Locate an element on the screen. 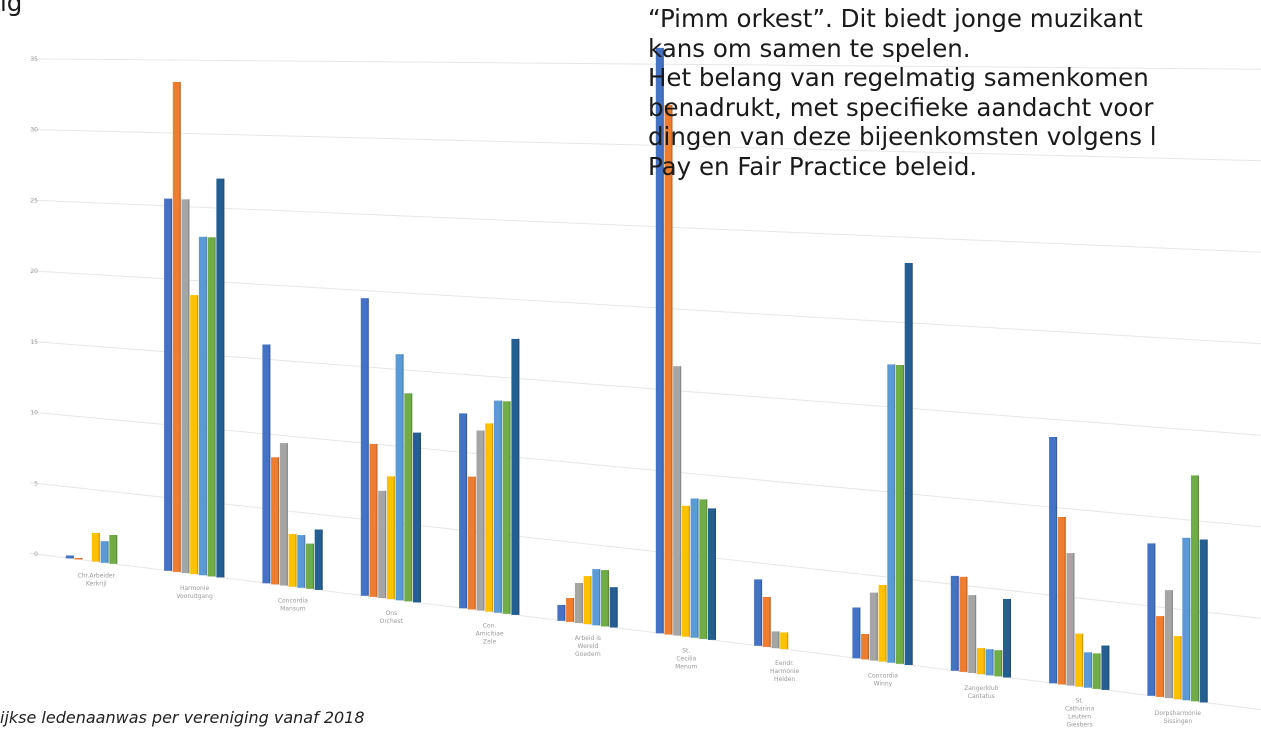  category-label: Zangerklub Cantatus is located at coordinates (981, 692).